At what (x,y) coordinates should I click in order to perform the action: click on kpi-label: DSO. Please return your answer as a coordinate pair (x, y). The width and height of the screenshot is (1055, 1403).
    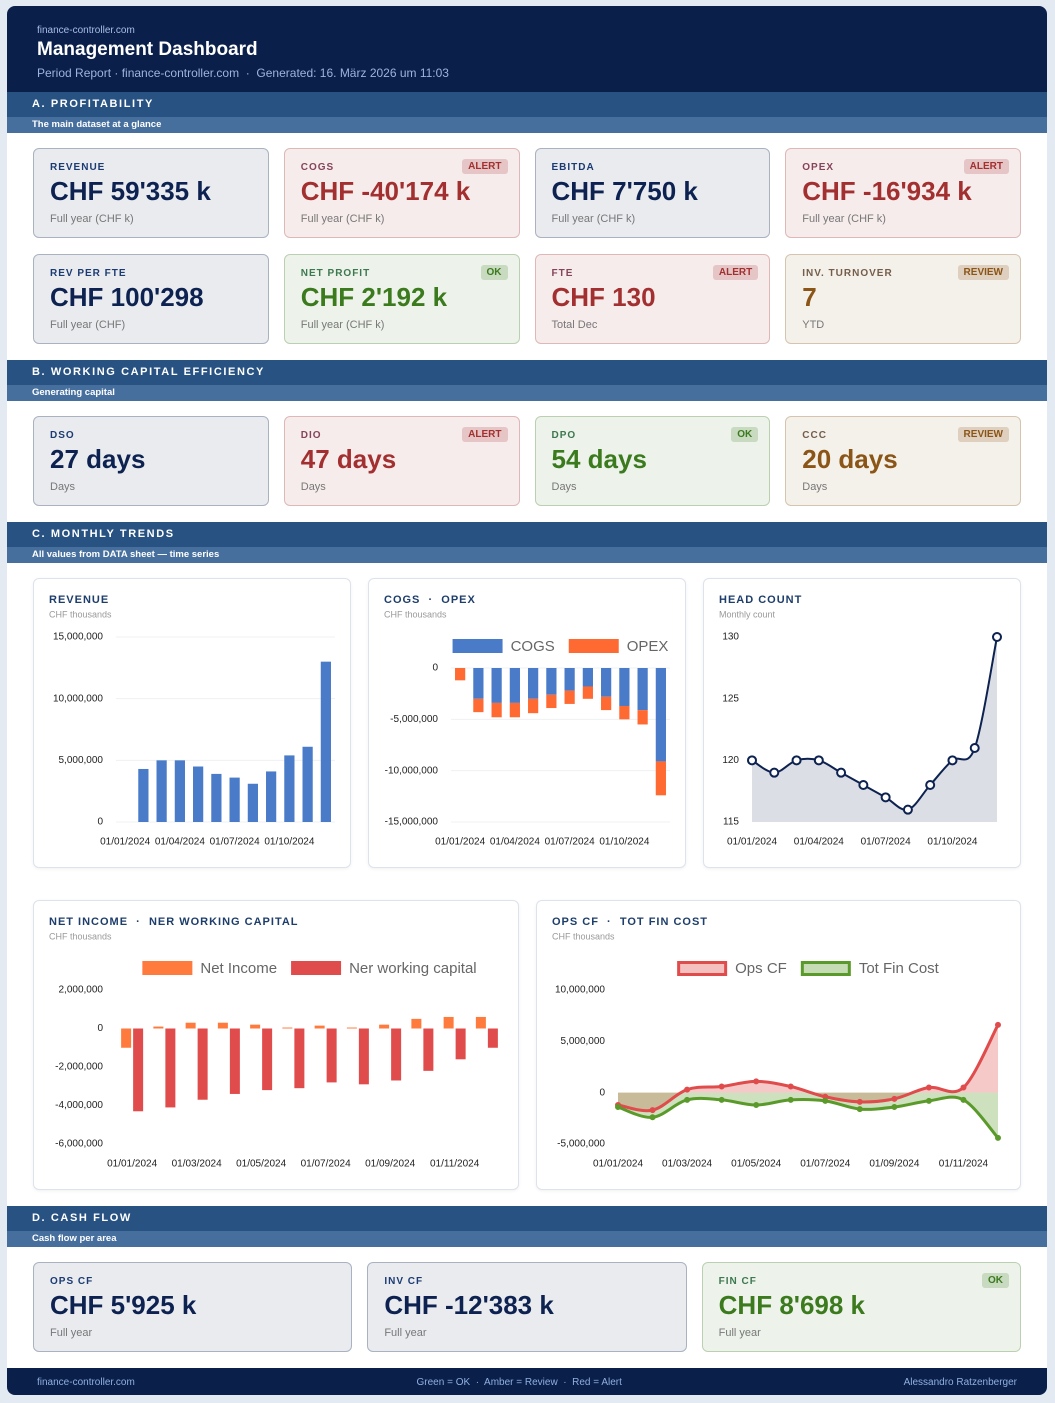
    Looking at the image, I should click on (62, 435).